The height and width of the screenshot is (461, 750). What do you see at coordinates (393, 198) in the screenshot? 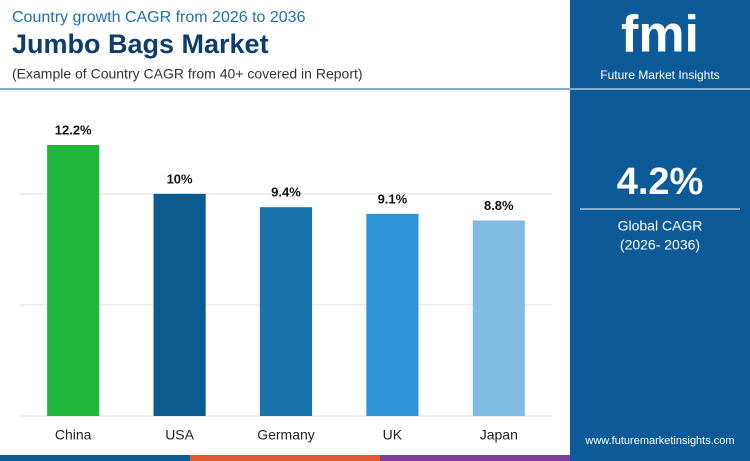
I see `value-label: 9.1%` at bounding box center [393, 198].